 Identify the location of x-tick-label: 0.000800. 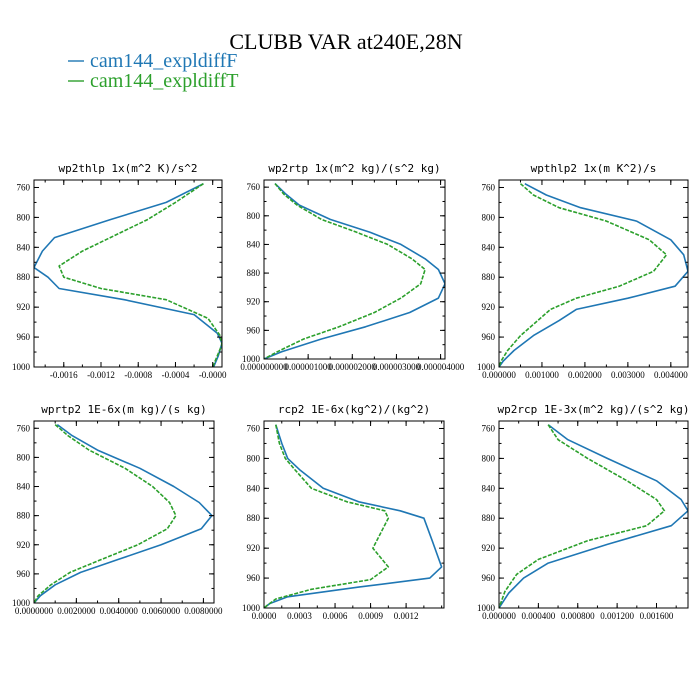
(578, 616).